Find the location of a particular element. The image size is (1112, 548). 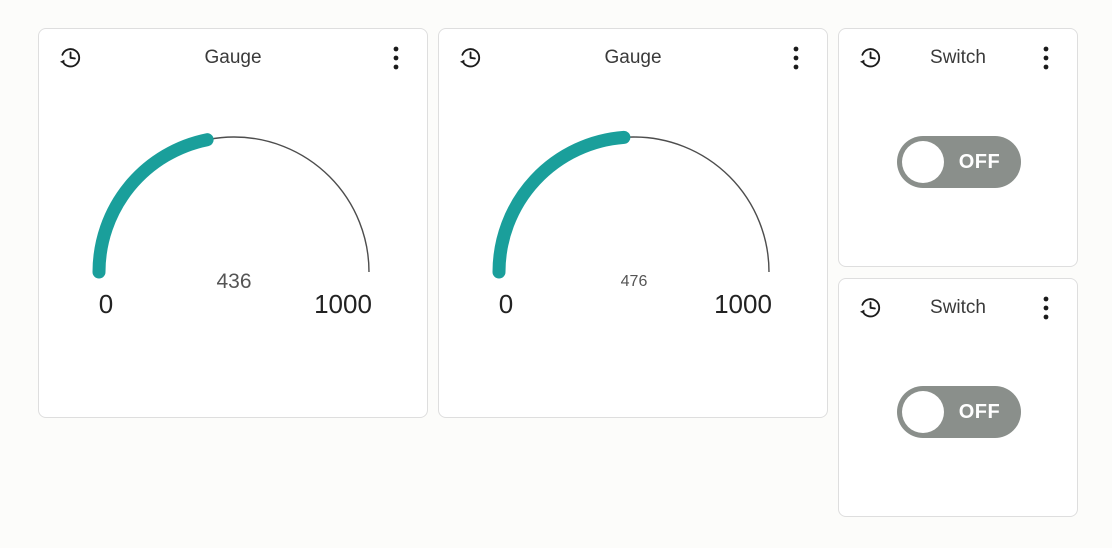

gauge-value: 436 is located at coordinates (234, 281).